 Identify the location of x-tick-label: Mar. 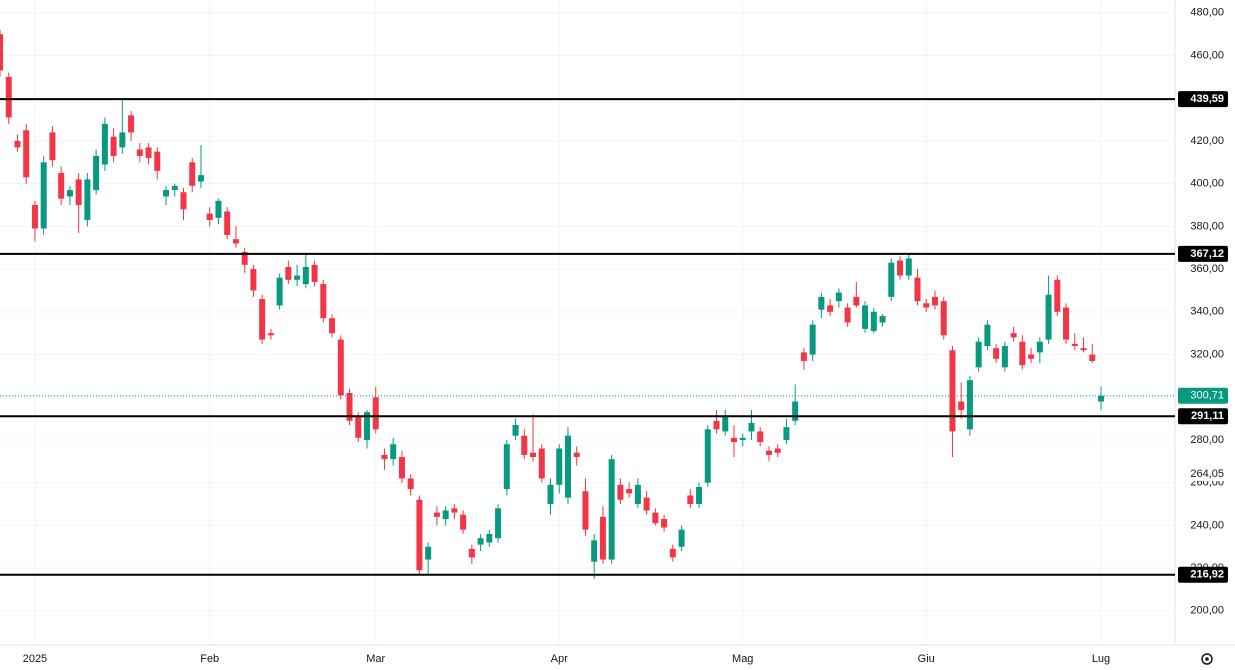
(375, 659).